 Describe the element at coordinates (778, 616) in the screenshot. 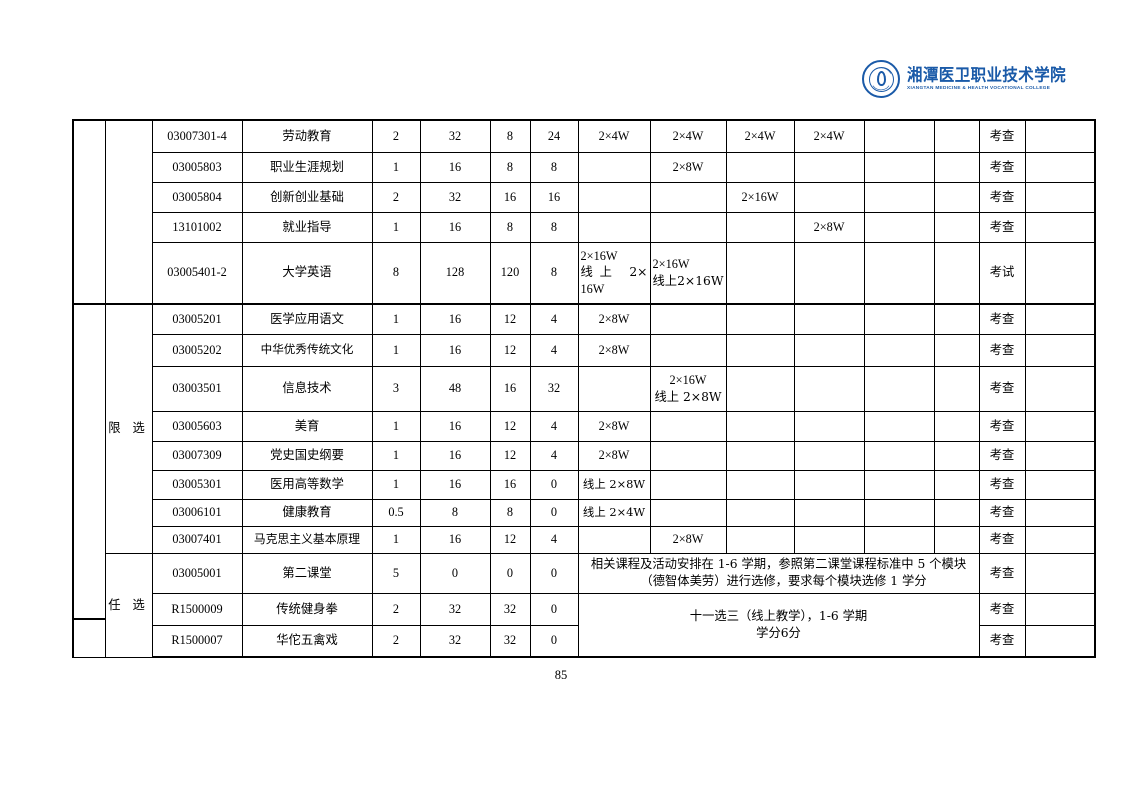

I see `note-line-1: 十一选三（线上教学），1-6 学期` at that location.